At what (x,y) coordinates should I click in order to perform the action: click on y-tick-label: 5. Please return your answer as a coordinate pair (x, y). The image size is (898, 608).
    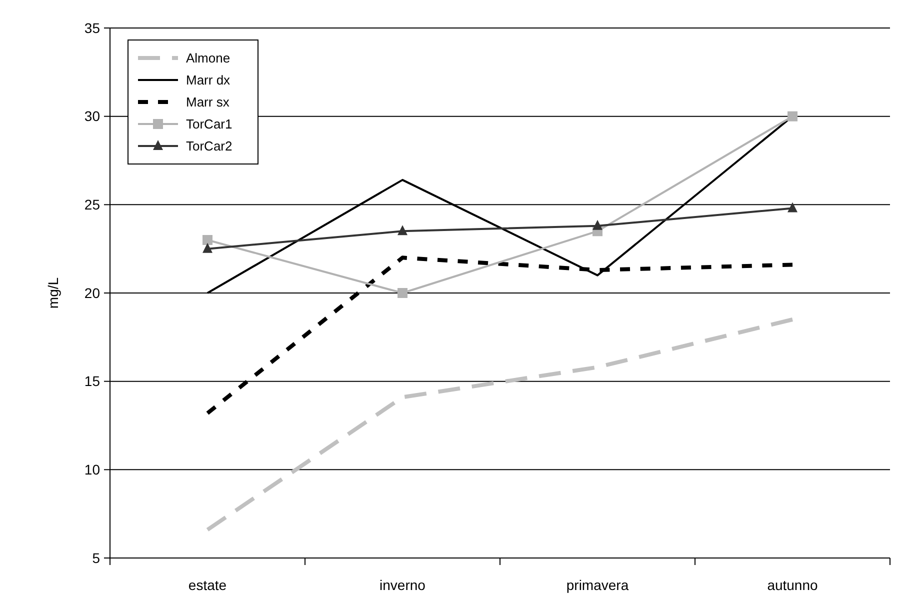
    Looking at the image, I should click on (96, 558).